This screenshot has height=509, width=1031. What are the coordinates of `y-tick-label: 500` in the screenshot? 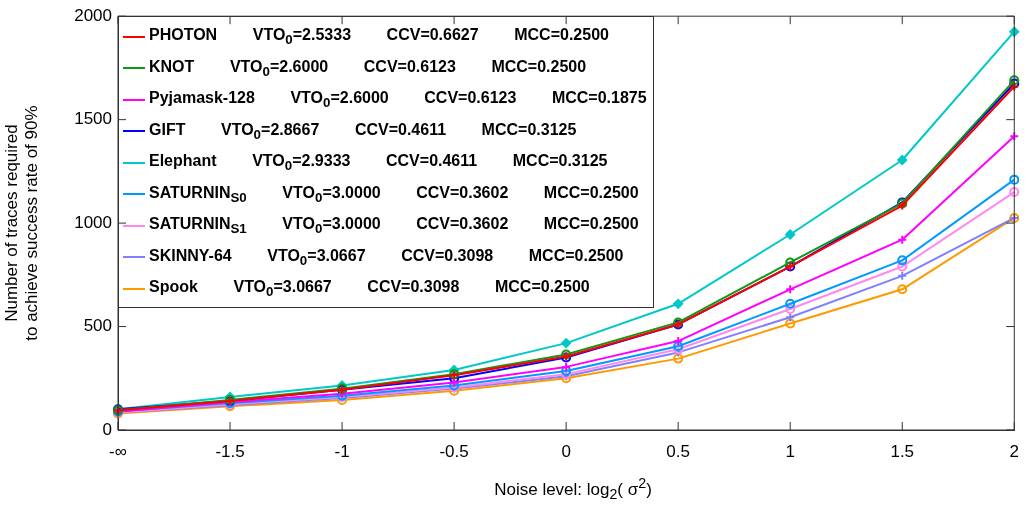 It's located at (97, 326).